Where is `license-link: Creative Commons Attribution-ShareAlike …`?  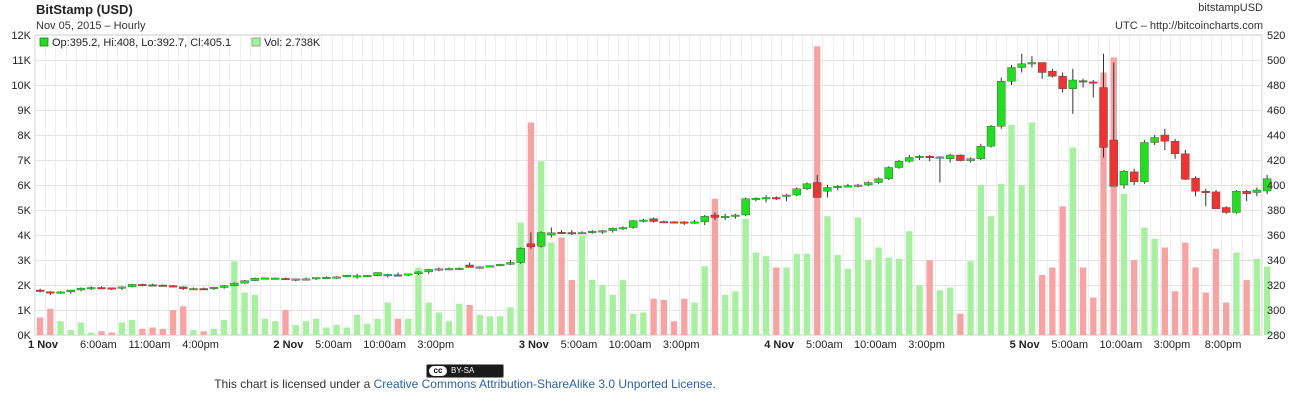
license-link: Creative Commons Attribution-ShareAlike … is located at coordinates (543, 384).